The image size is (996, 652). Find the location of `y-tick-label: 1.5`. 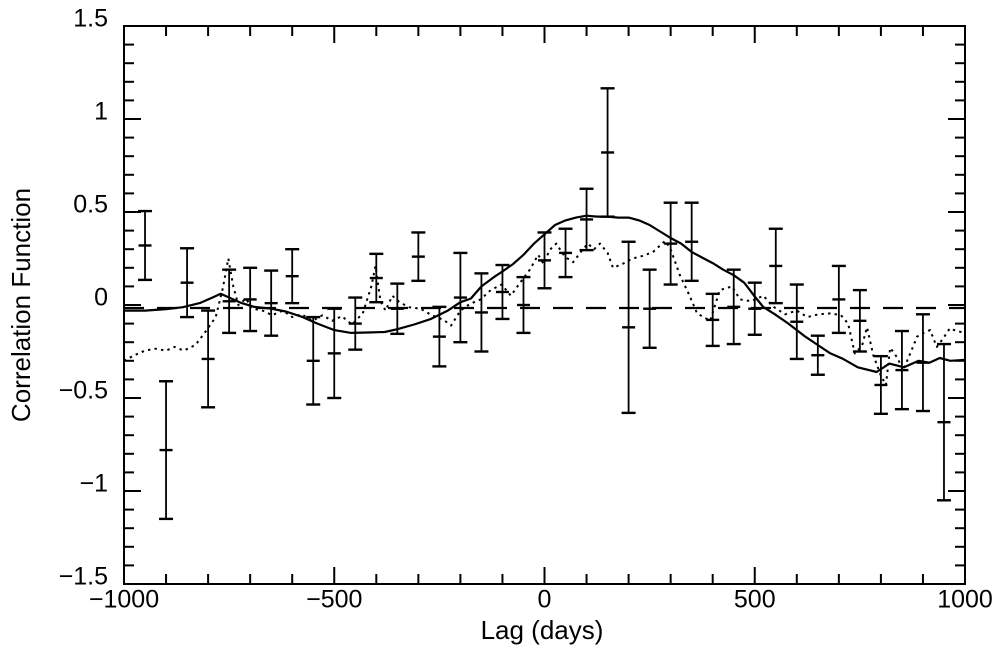

y-tick-label: 1.5 is located at coordinates (90, 19).